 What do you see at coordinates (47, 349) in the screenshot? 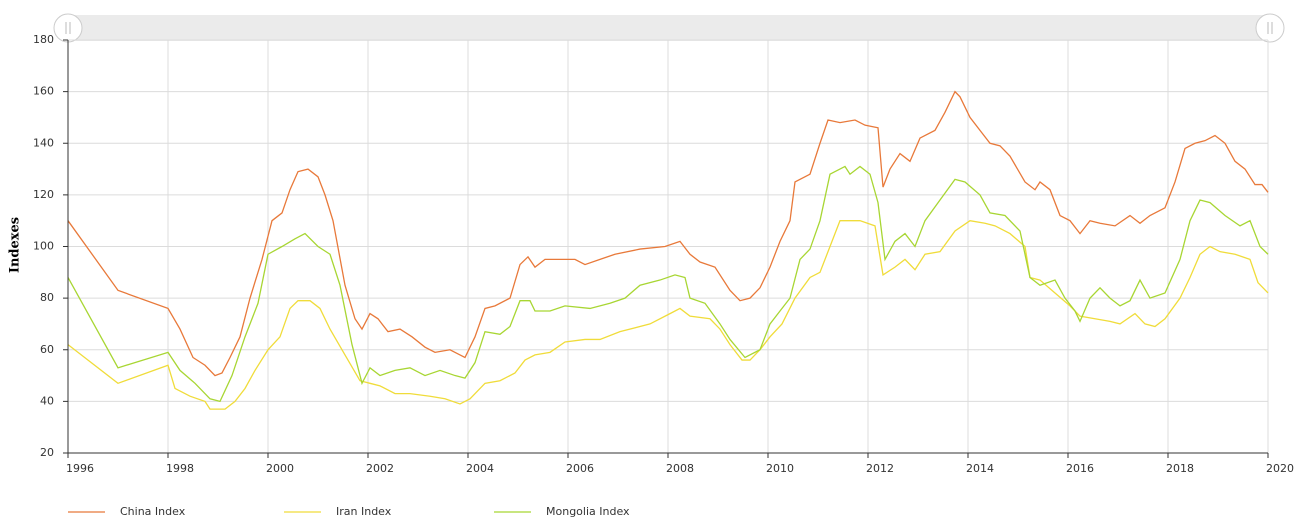
I see `y-tick-label: 60` at bounding box center [47, 349].